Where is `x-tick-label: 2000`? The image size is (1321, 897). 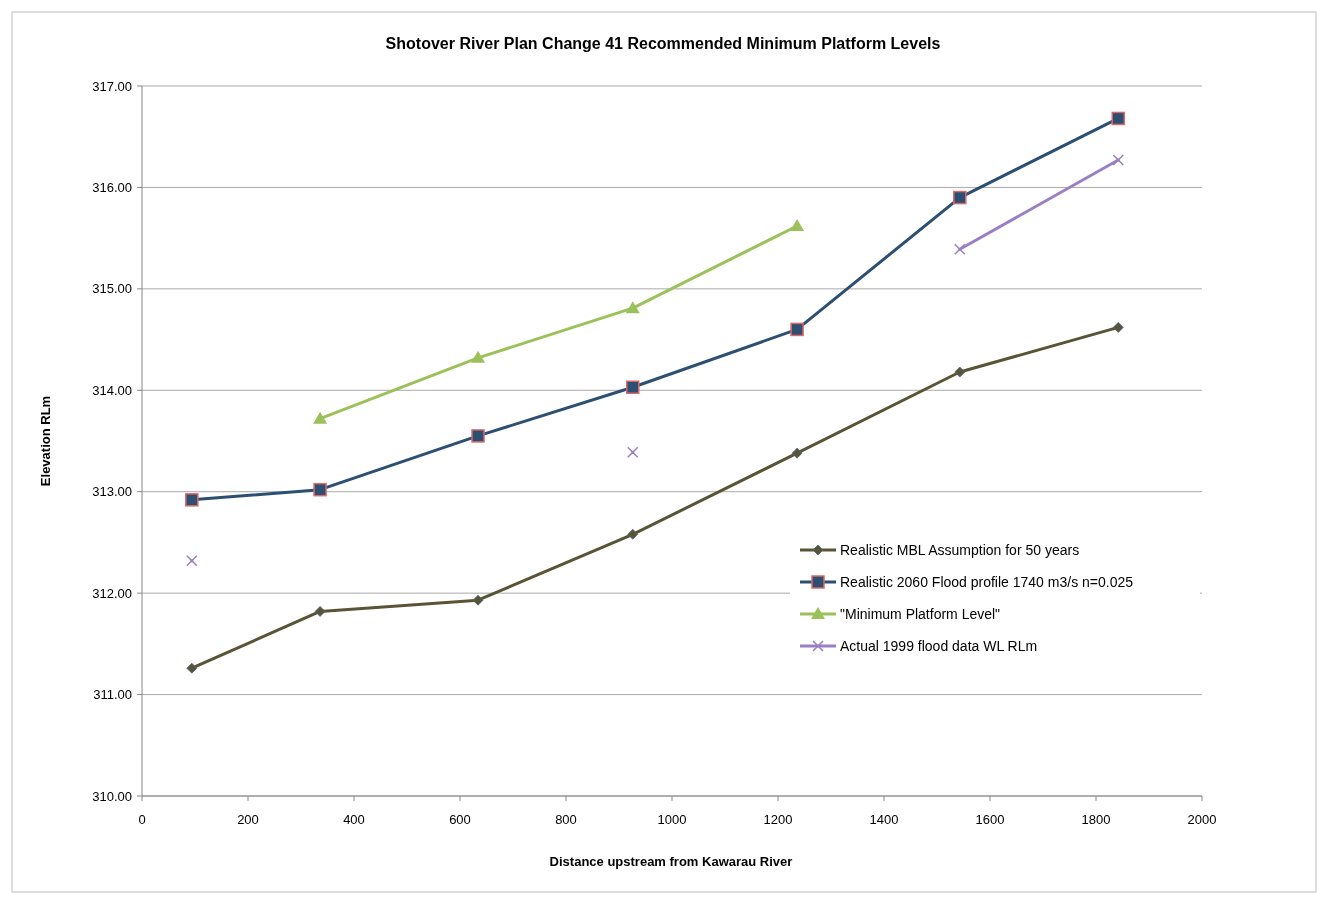 x-tick-label: 2000 is located at coordinates (1202, 819).